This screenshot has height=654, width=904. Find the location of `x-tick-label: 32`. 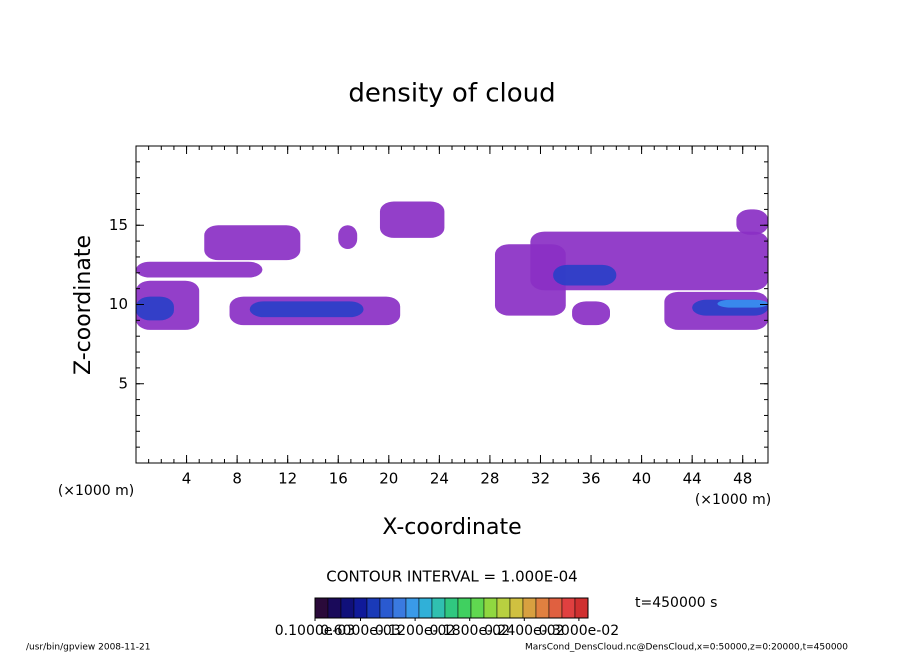

x-tick-label: 32 is located at coordinates (540, 479).